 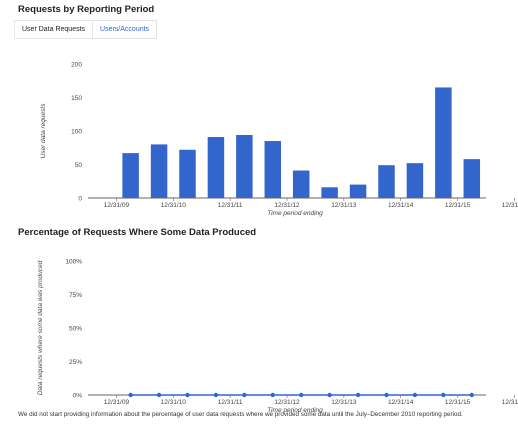 I want to click on c1-y-tick-0: 0, so click(x=80, y=199).